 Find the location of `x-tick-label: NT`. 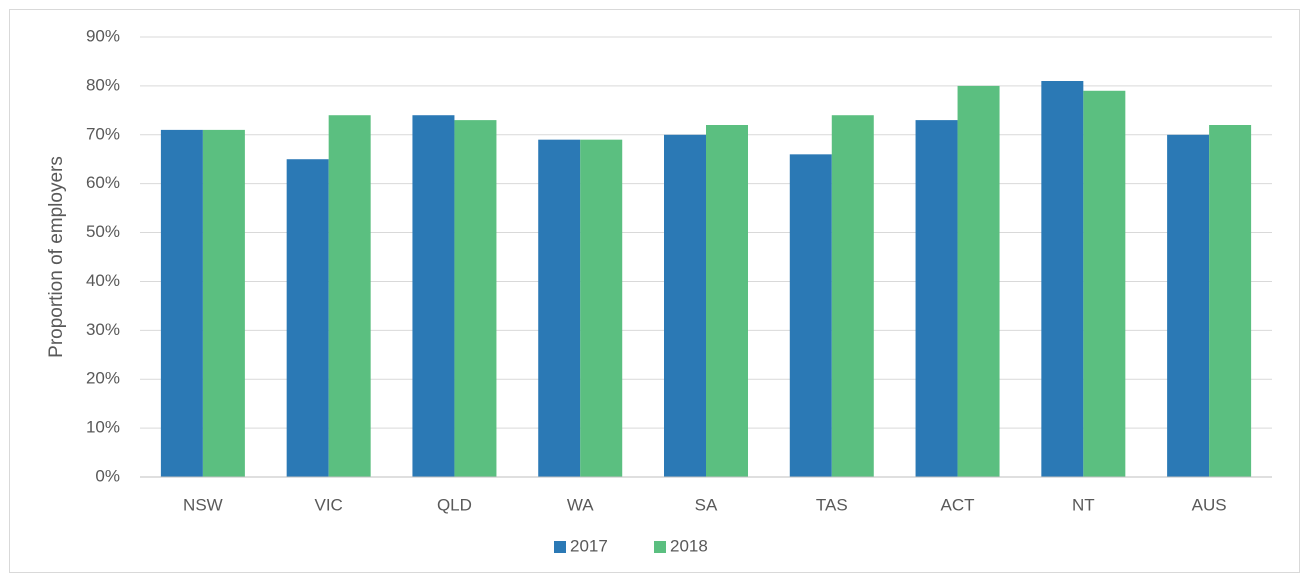

x-tick-label: NT is located at coordinates (1083, 504).